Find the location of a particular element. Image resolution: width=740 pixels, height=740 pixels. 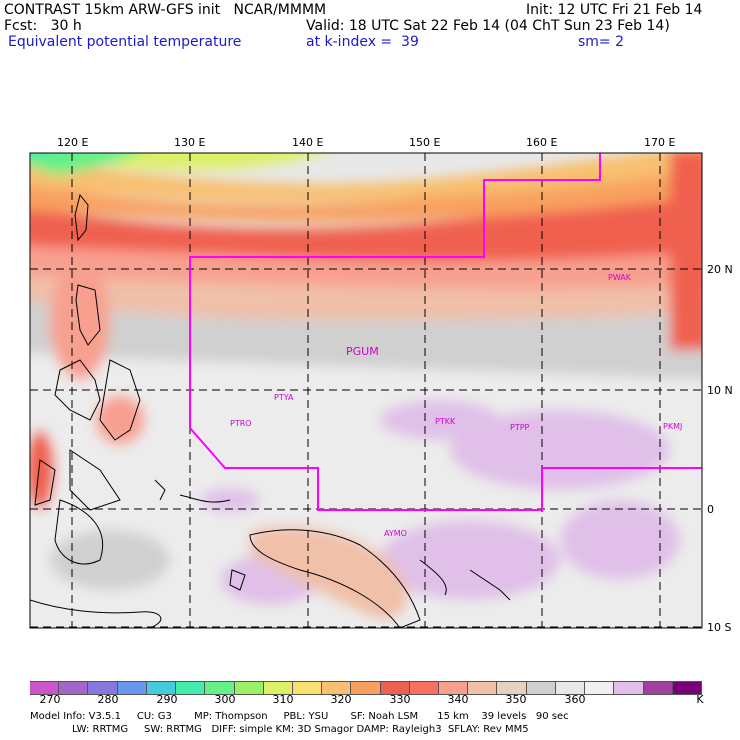

header-init: Init: 12 UTC Fri 21 Feb 14 is located at coordinates (614, 10).